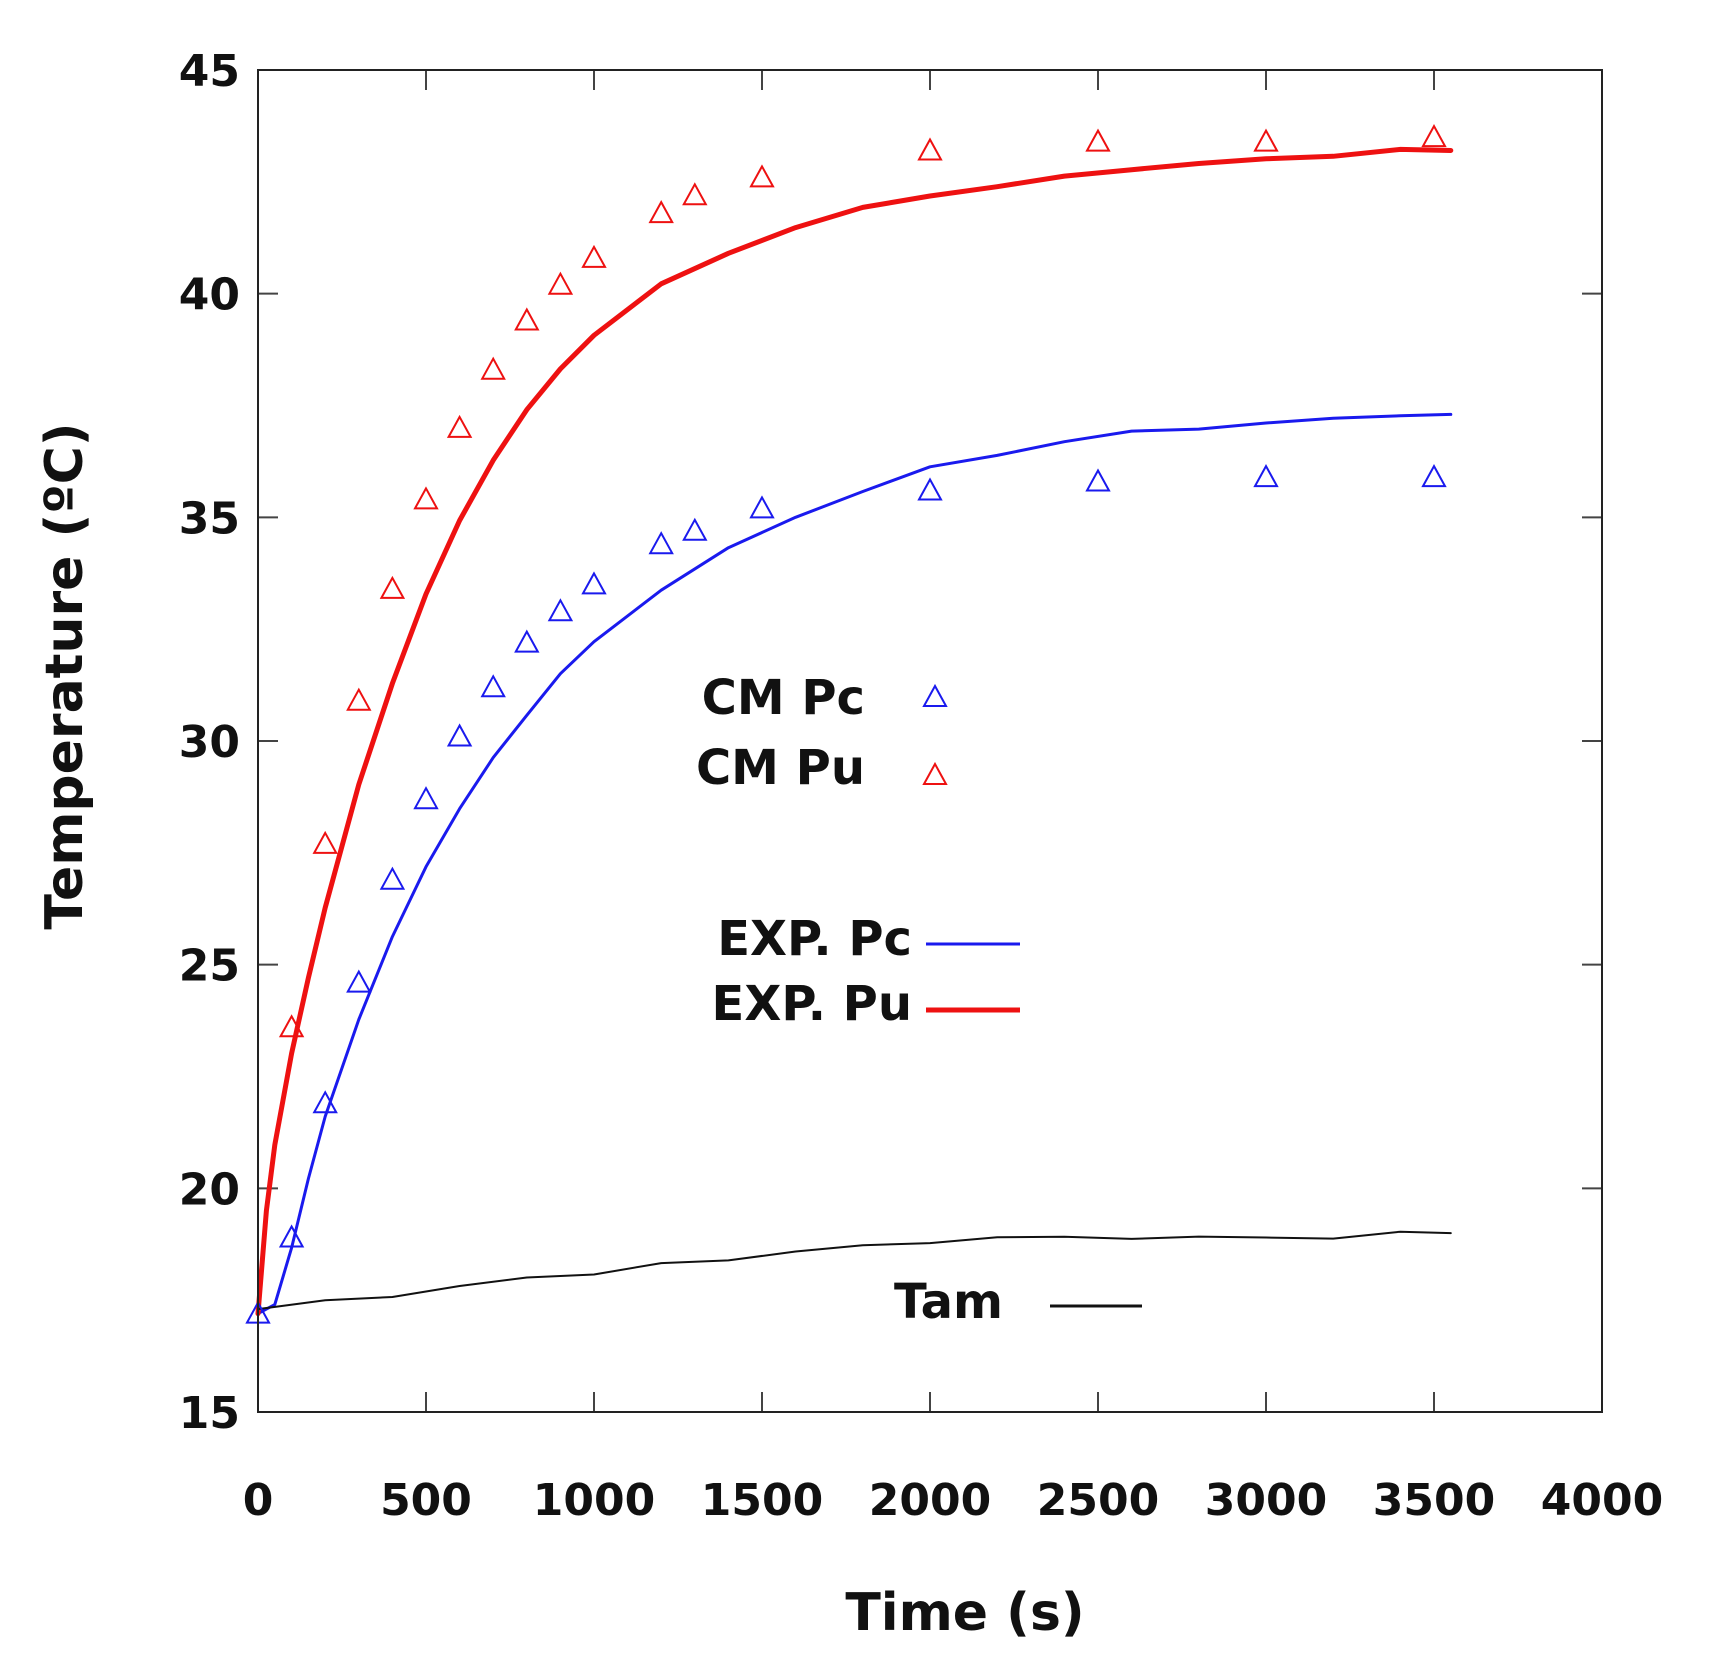 This screenshot has height=1670, width=1717. What do you see at coordinates (930, 1500) in the screenshot?
I see `x-tick-label: 2000` at bounding box center [930, 1500].